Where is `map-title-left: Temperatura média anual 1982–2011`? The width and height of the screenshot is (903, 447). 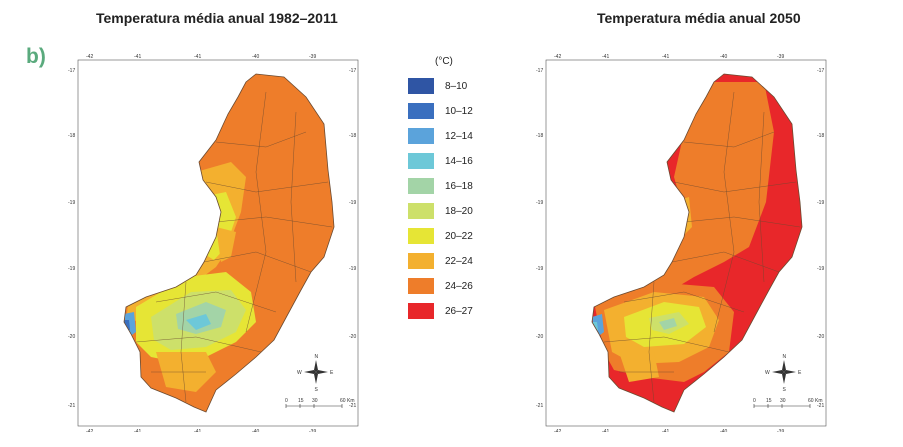 map-title-left: Temperatura média anual 1982–2011 is located at coordinates (217, 18).